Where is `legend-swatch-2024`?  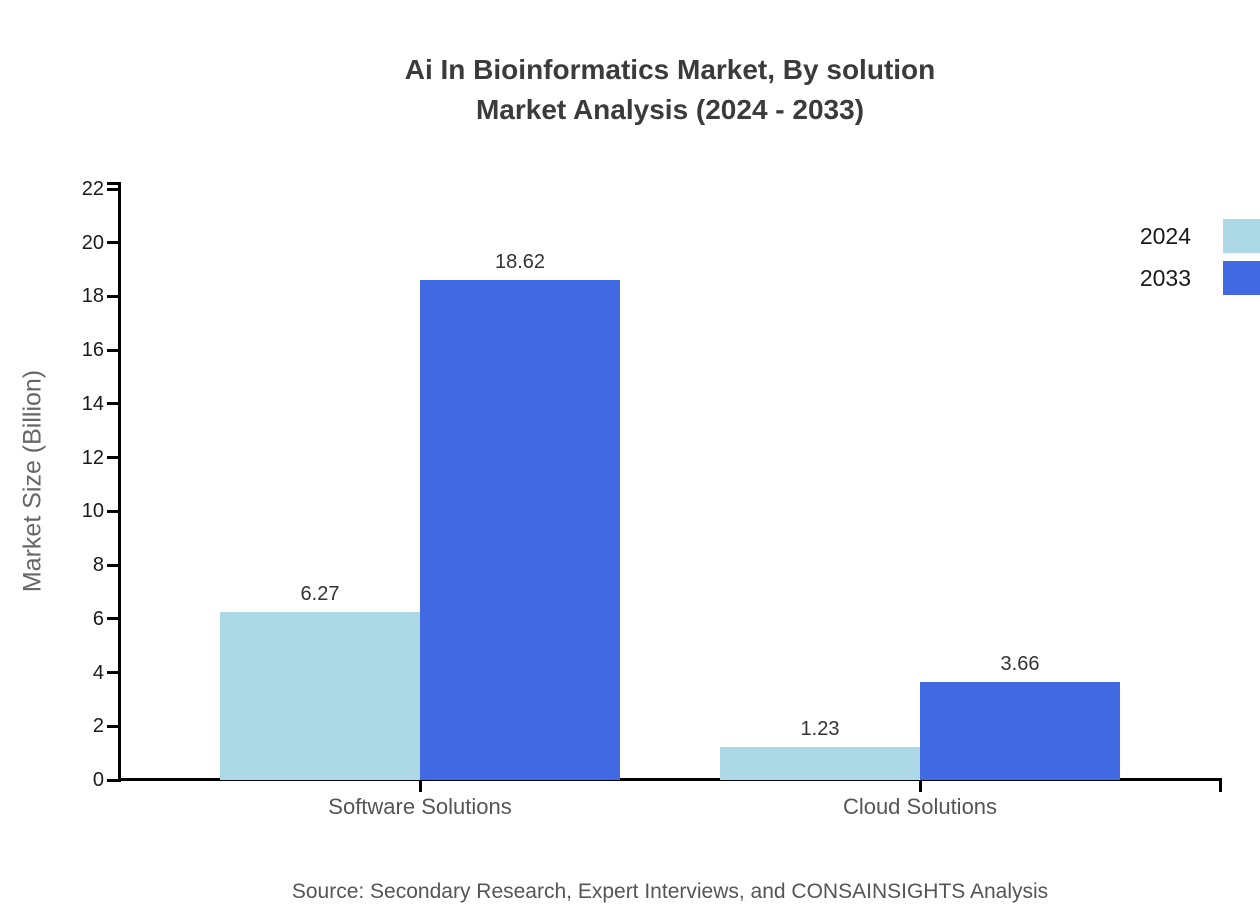
legend-swatch-2024 is located at coordinates (1241, 236).